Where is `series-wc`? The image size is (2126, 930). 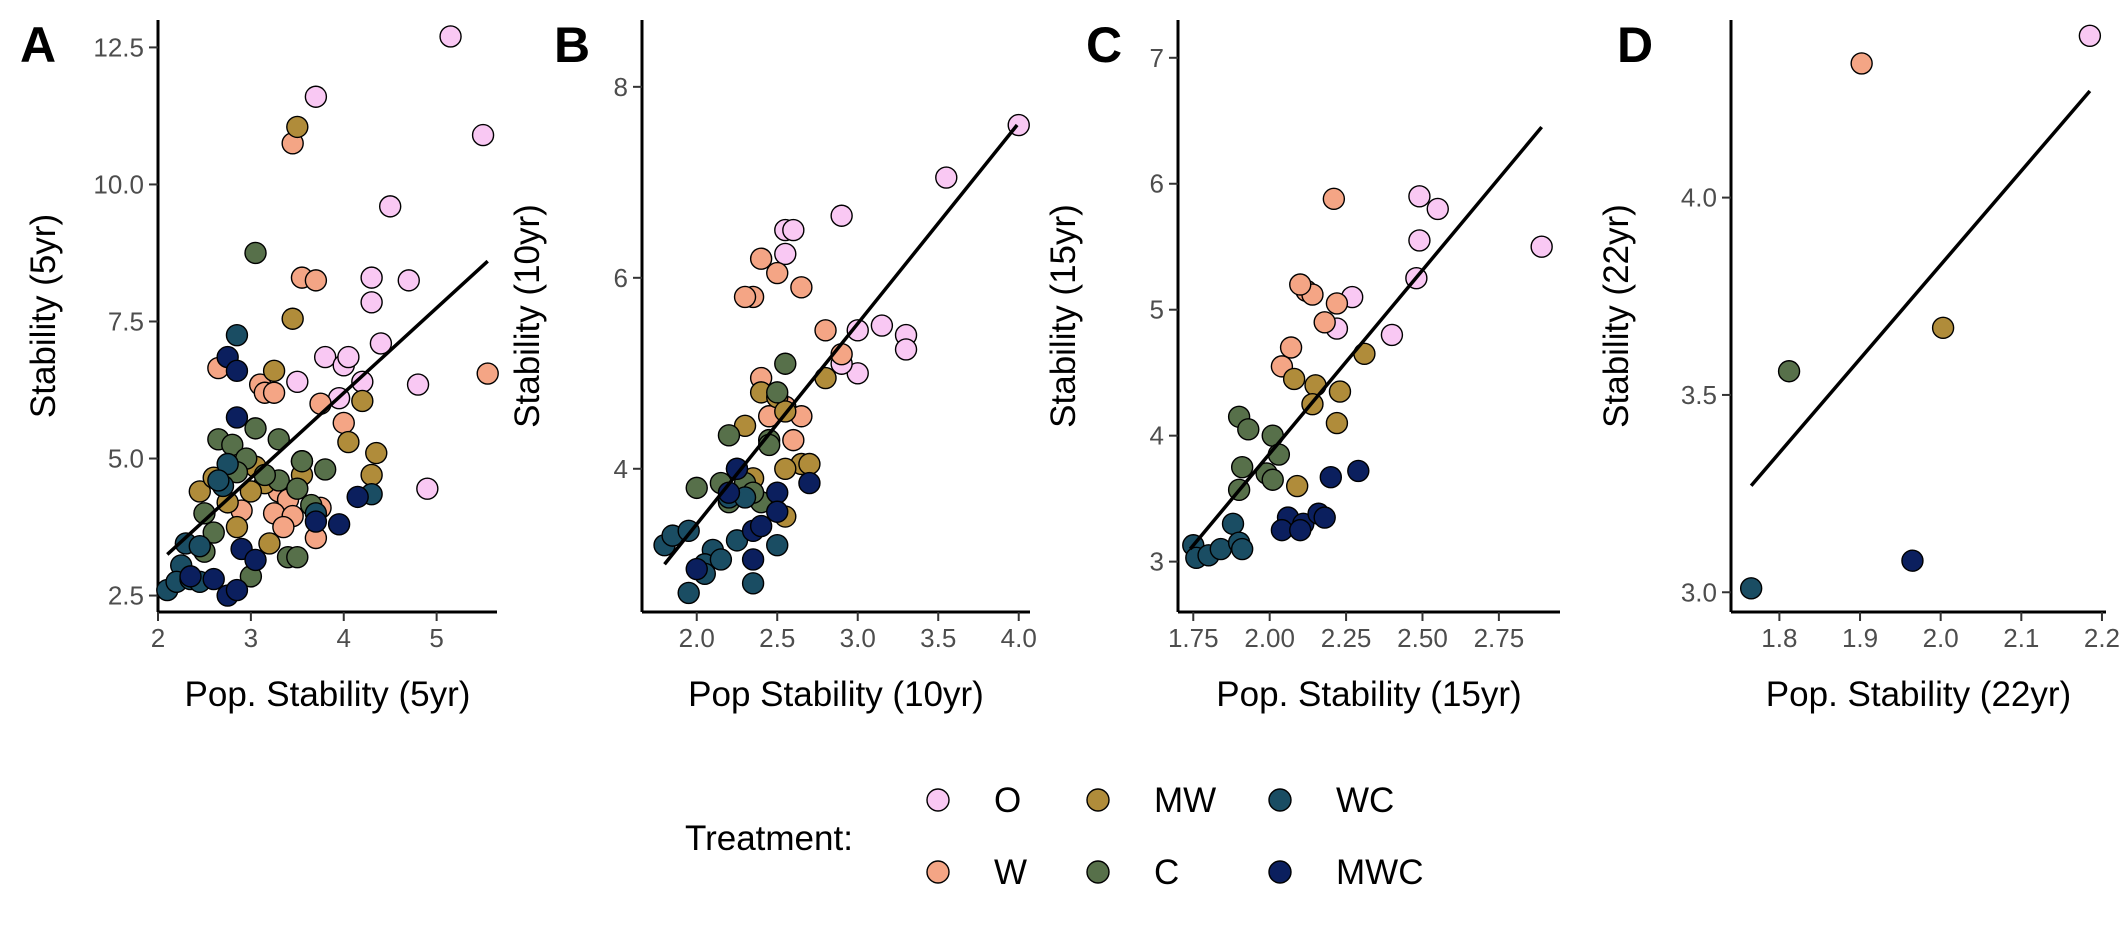 series-wc is located at coordinates (1751, 588).